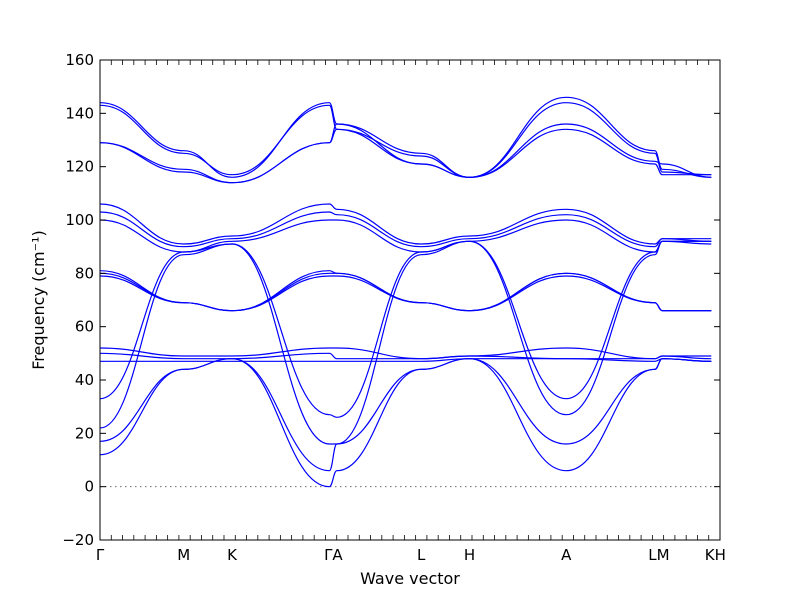 This screenshot has width=800, height=600. What do you see at coordinates (183, 555) in the screenshot?
I see `x-tick-label: M` at bounding box center [183, 555].